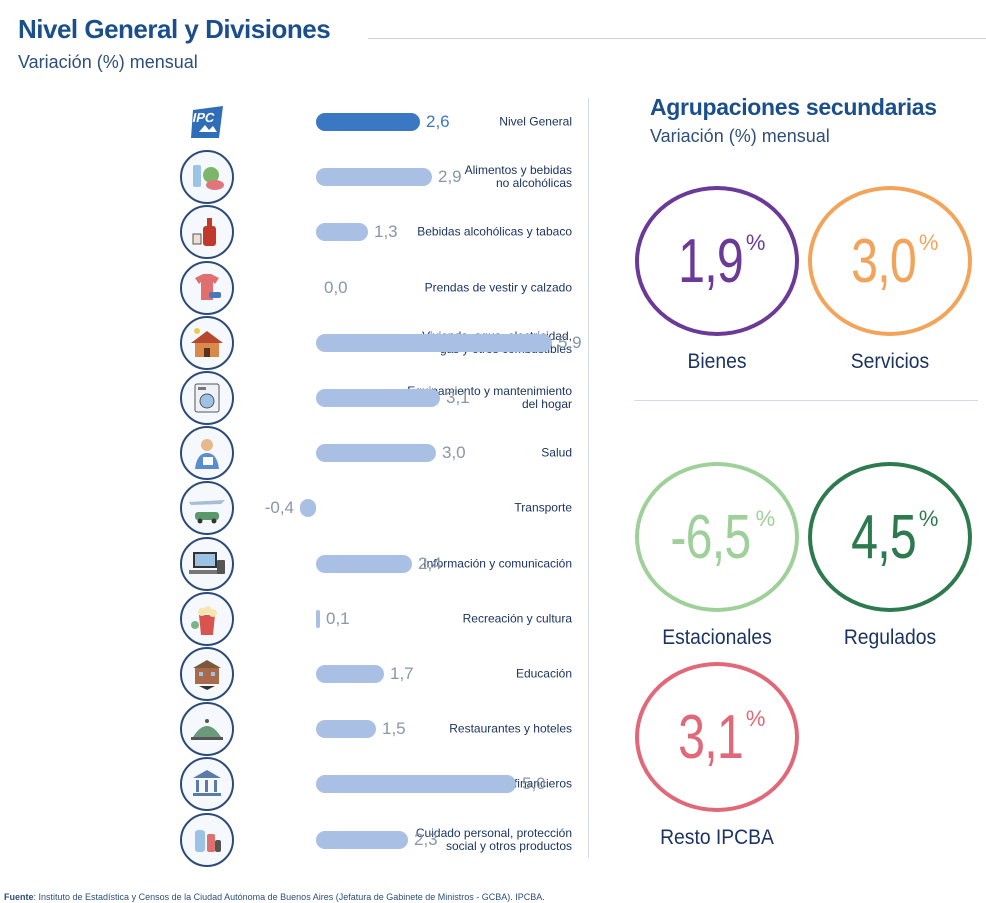 The height and width of the screenshot is (903, 986). What do you see at coordinates (336, 287) in the screenshot?
I see `value-label: 0,0` at bounding box center [336, 287].